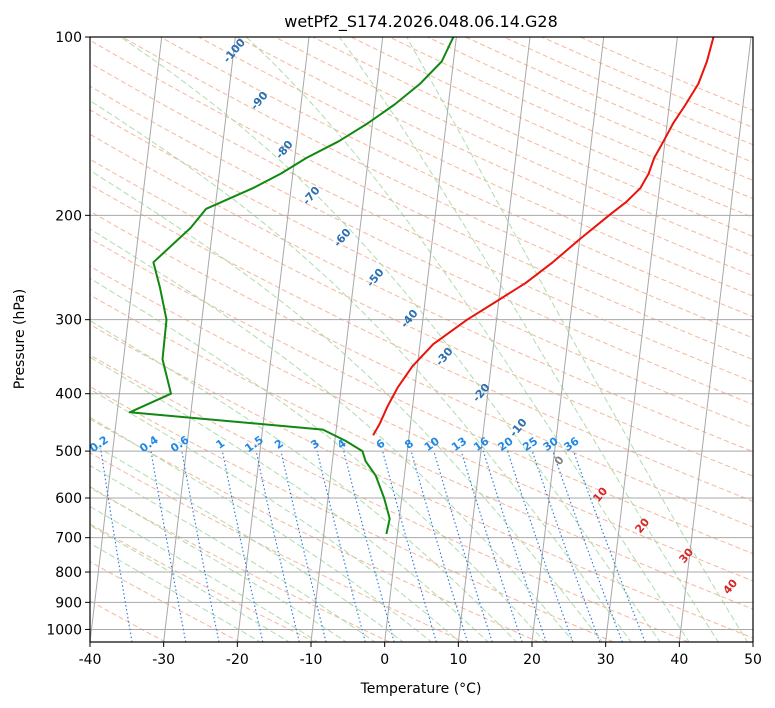 This screenshot has height=708, width=775. What do you see at coordinates (64, 630) in the screenshot?
I see `y-tick-label: 1000` at bounding box center [64, 630].